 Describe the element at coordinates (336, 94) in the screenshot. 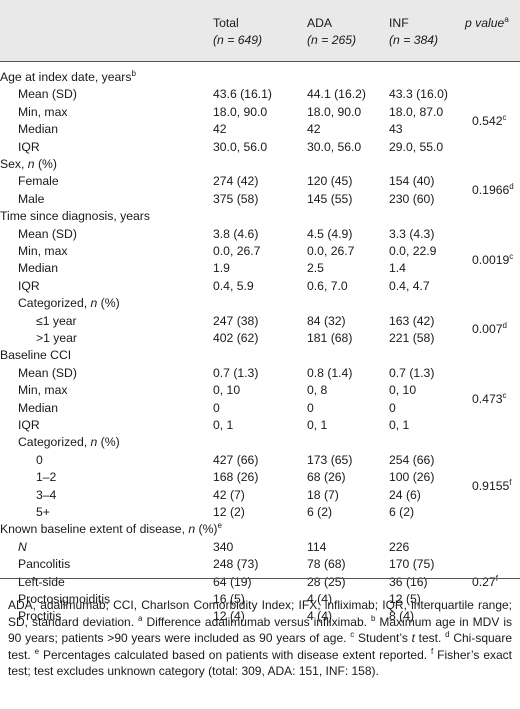

I see `cell-ada: 44.1 (16.2)` at that location.